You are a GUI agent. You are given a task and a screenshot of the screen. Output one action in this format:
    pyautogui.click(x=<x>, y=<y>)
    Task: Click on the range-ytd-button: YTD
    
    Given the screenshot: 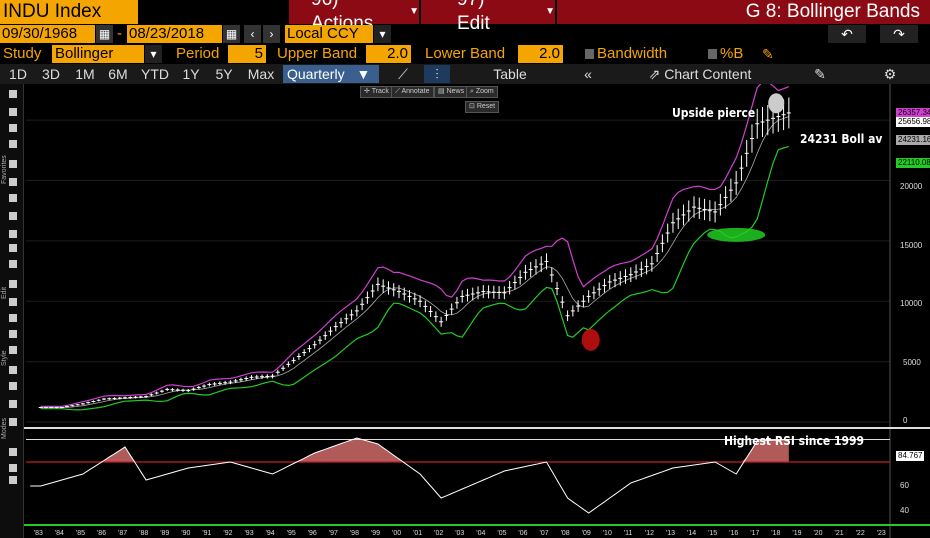 What is the action you would take?
    pyautogui.click(x=155, y=74)
    